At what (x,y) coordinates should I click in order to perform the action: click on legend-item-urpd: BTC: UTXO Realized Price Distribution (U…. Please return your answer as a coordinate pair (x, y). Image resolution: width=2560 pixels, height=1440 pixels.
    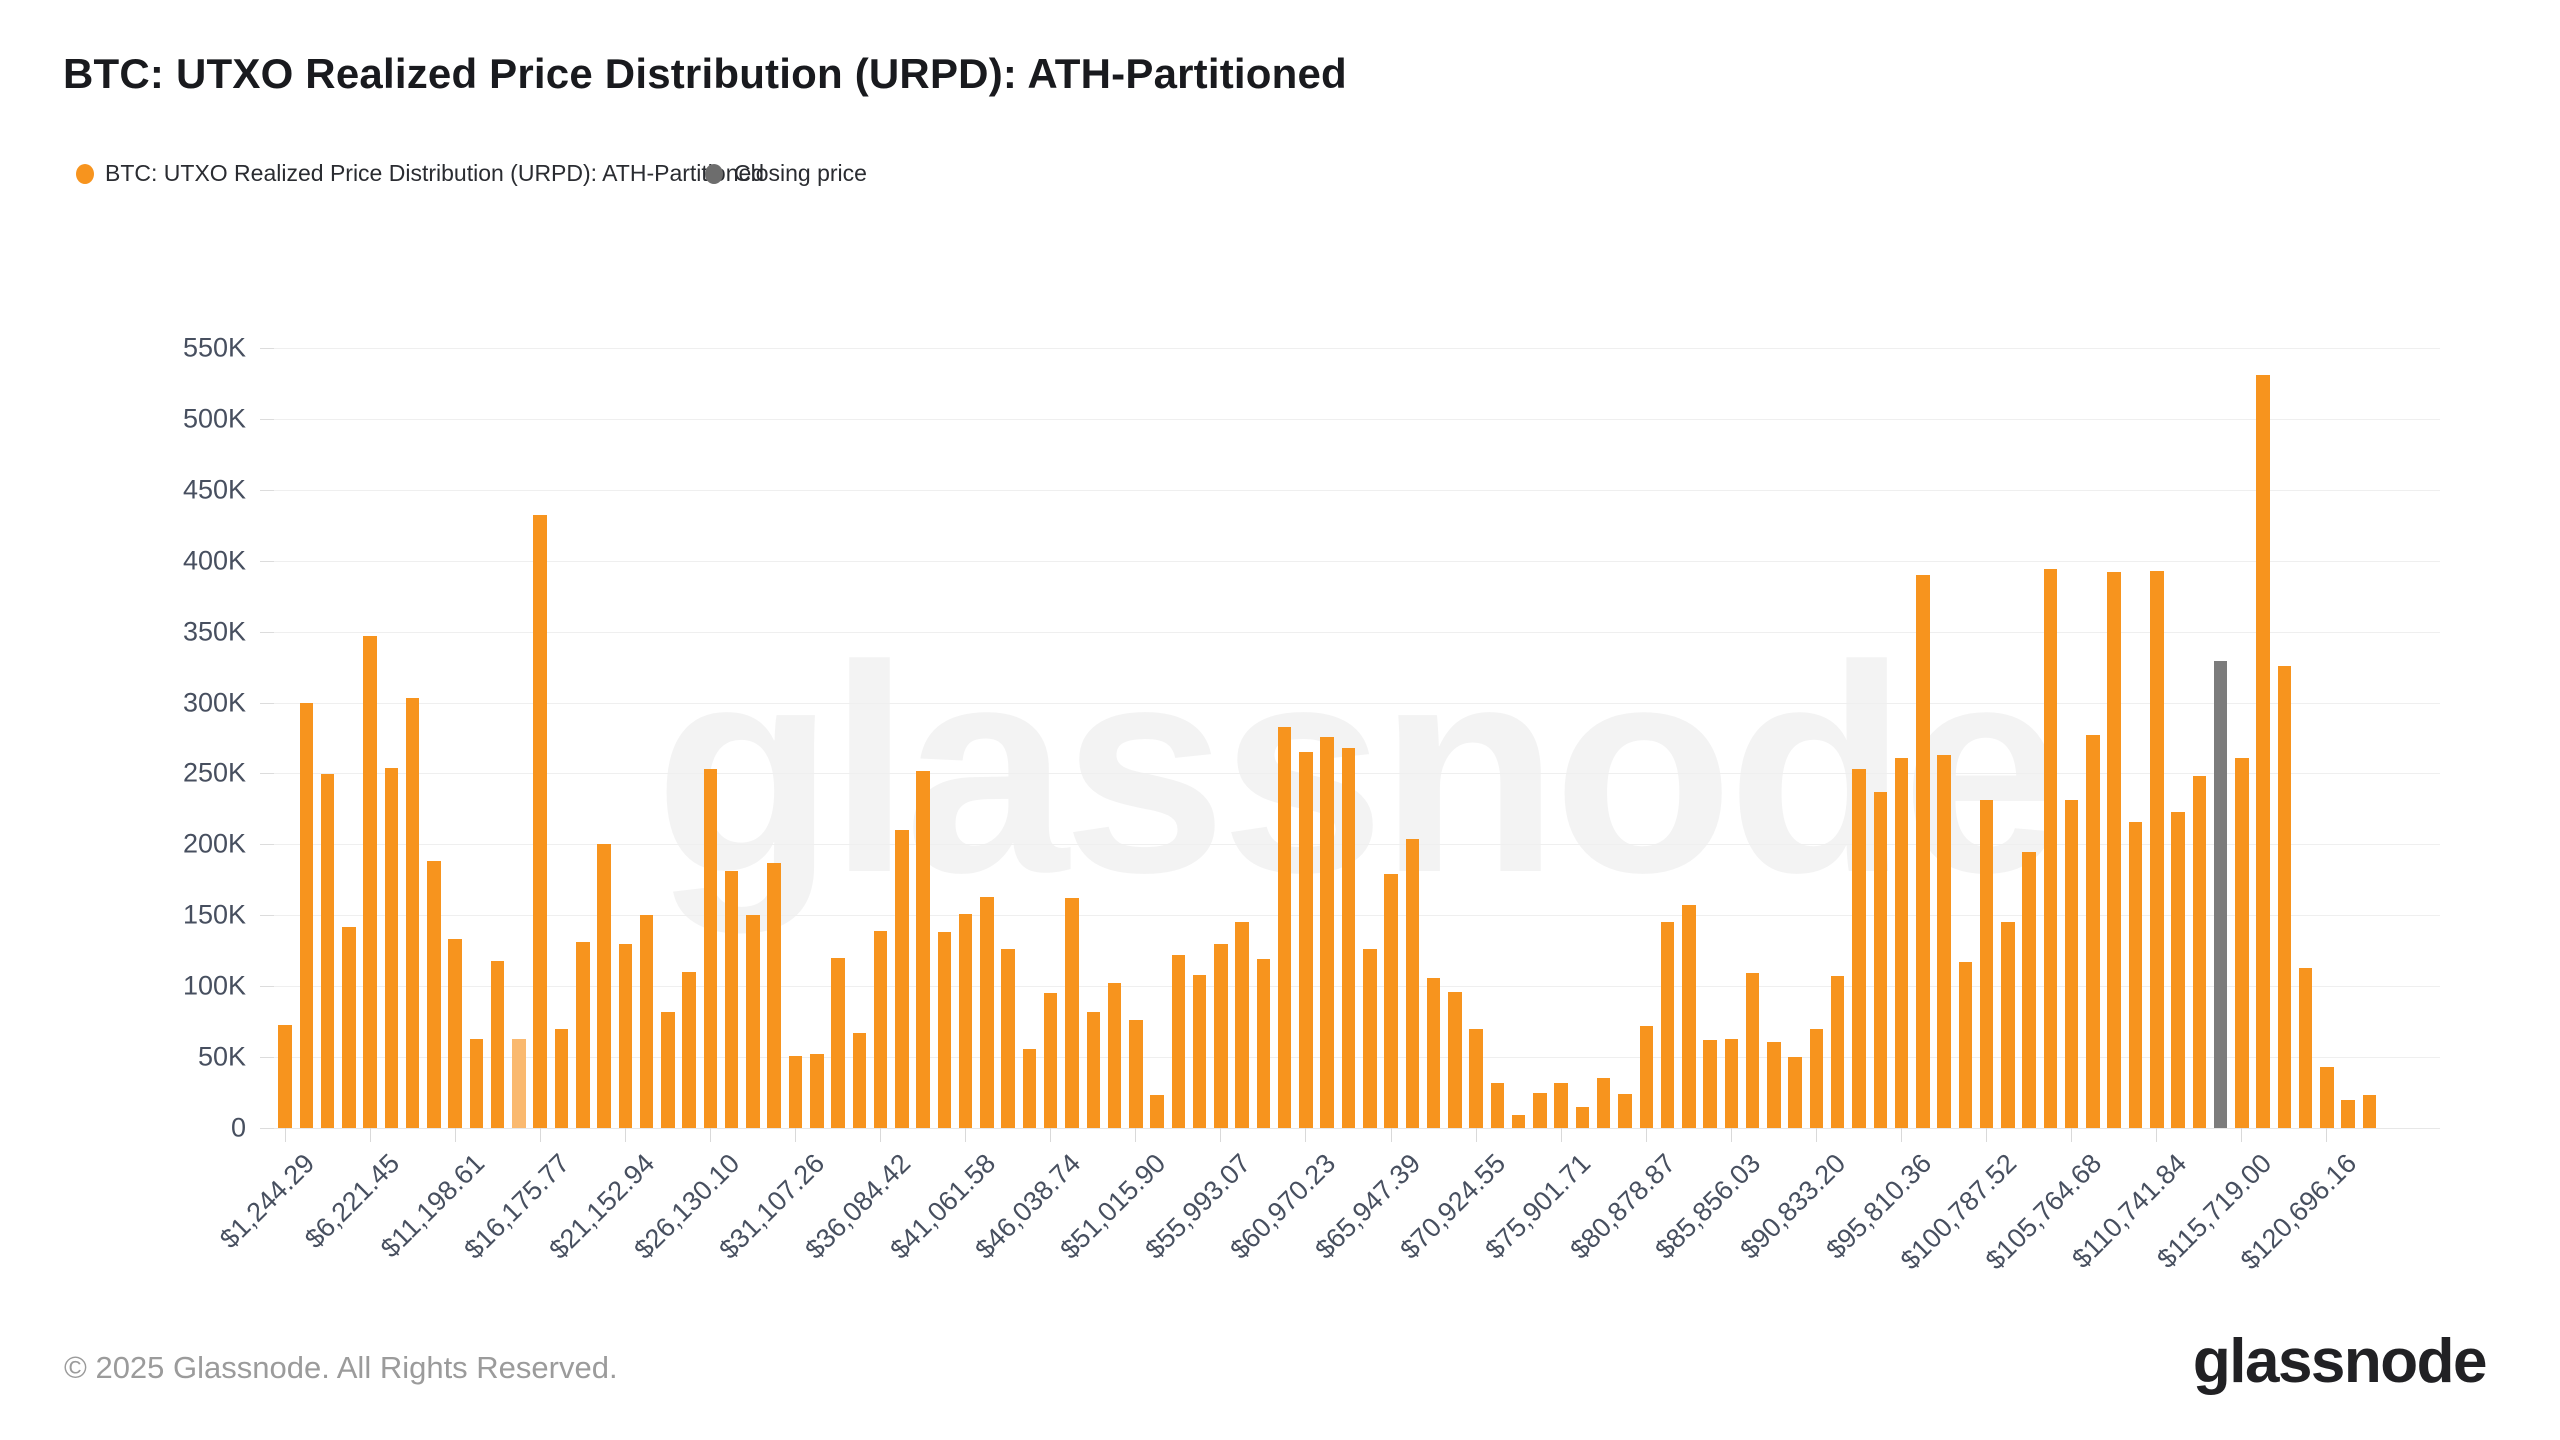
    Looking at the image, I should click on (420, 173).